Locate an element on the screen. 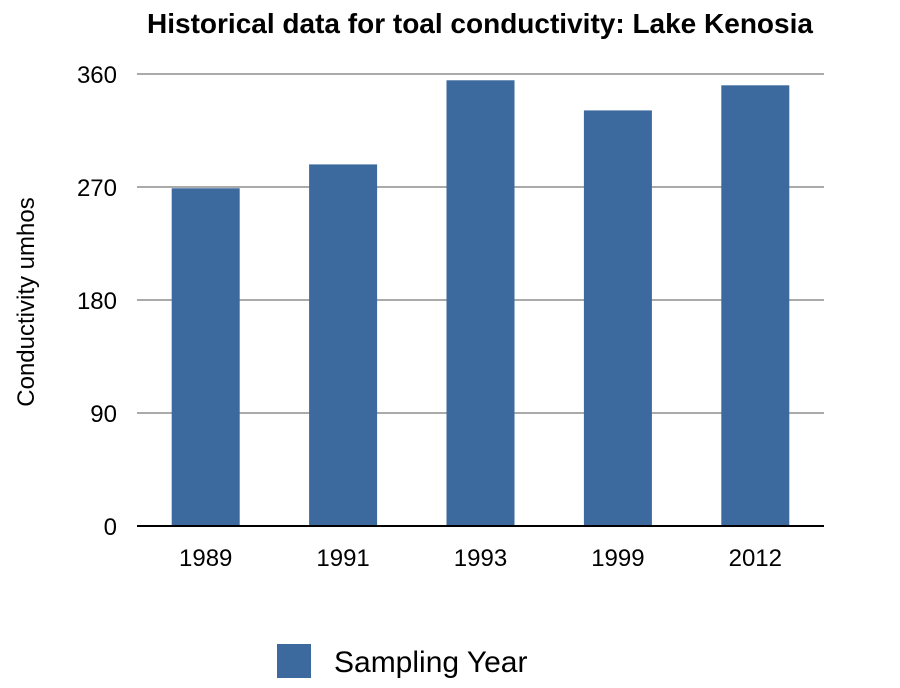  x-tick-label: 1991 is located at coordinates (342, 558).